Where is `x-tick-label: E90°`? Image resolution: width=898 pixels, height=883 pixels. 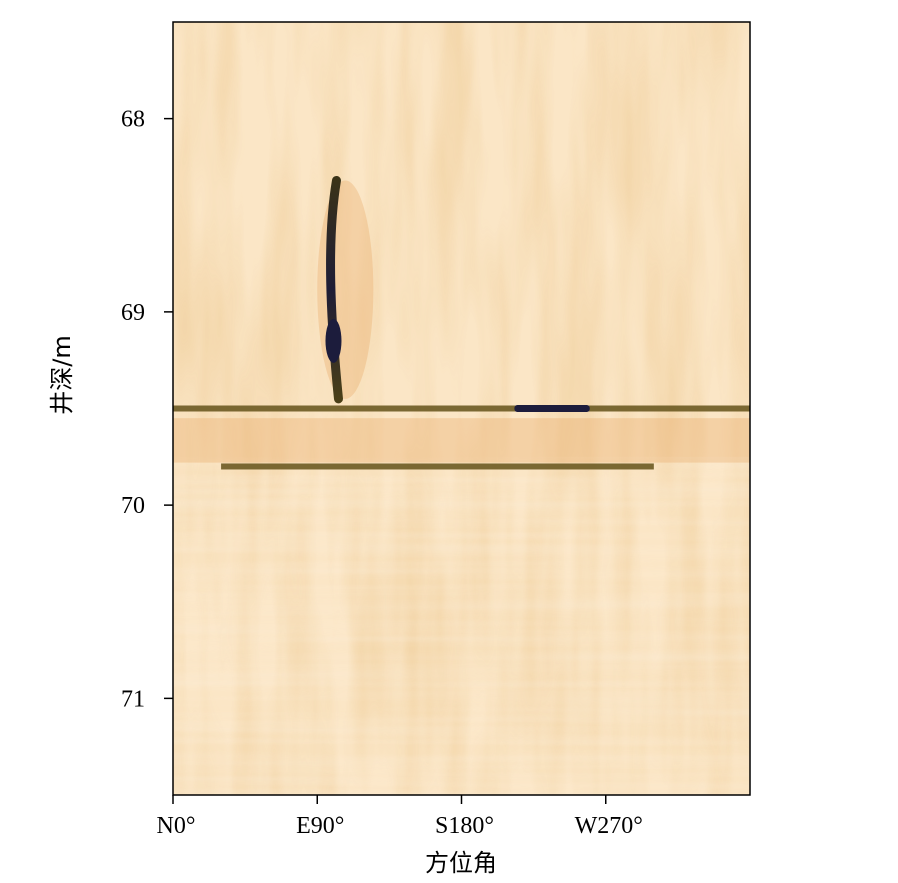
x-tick-label: E90° is located at coordinates (320, 826).